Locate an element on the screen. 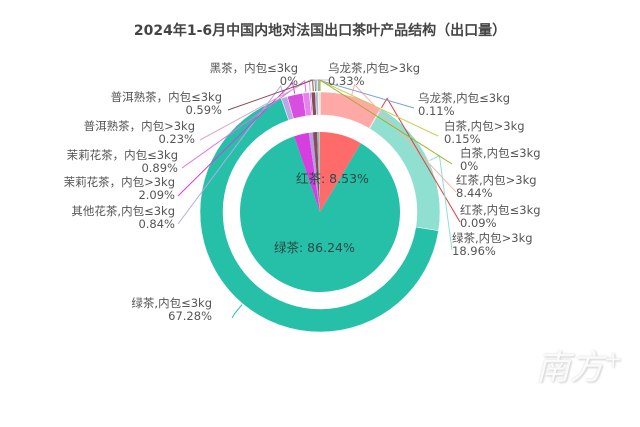  outer-label-name: 普洱熟茶，内包≤3kg is located at coordinates (166, 97).